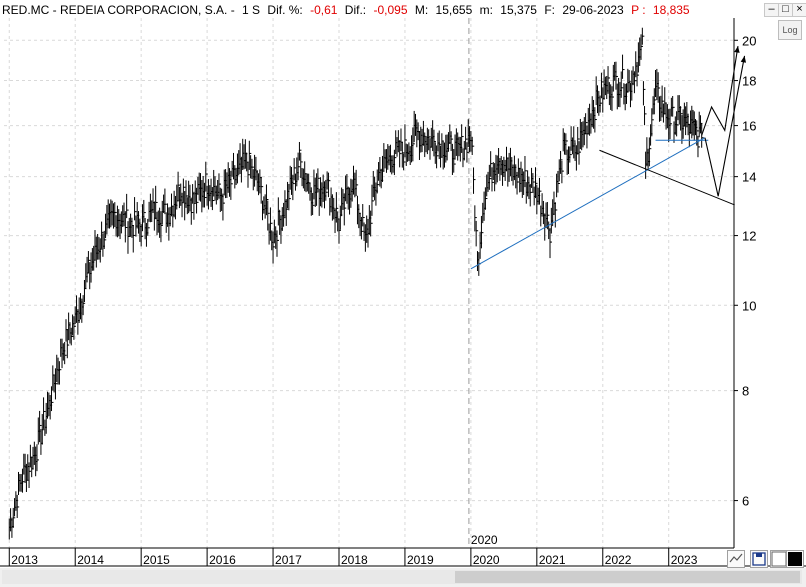  Describe the element at coordinates (627, 577) in the screenshot. I see `scrollbar-thumb` at that location.